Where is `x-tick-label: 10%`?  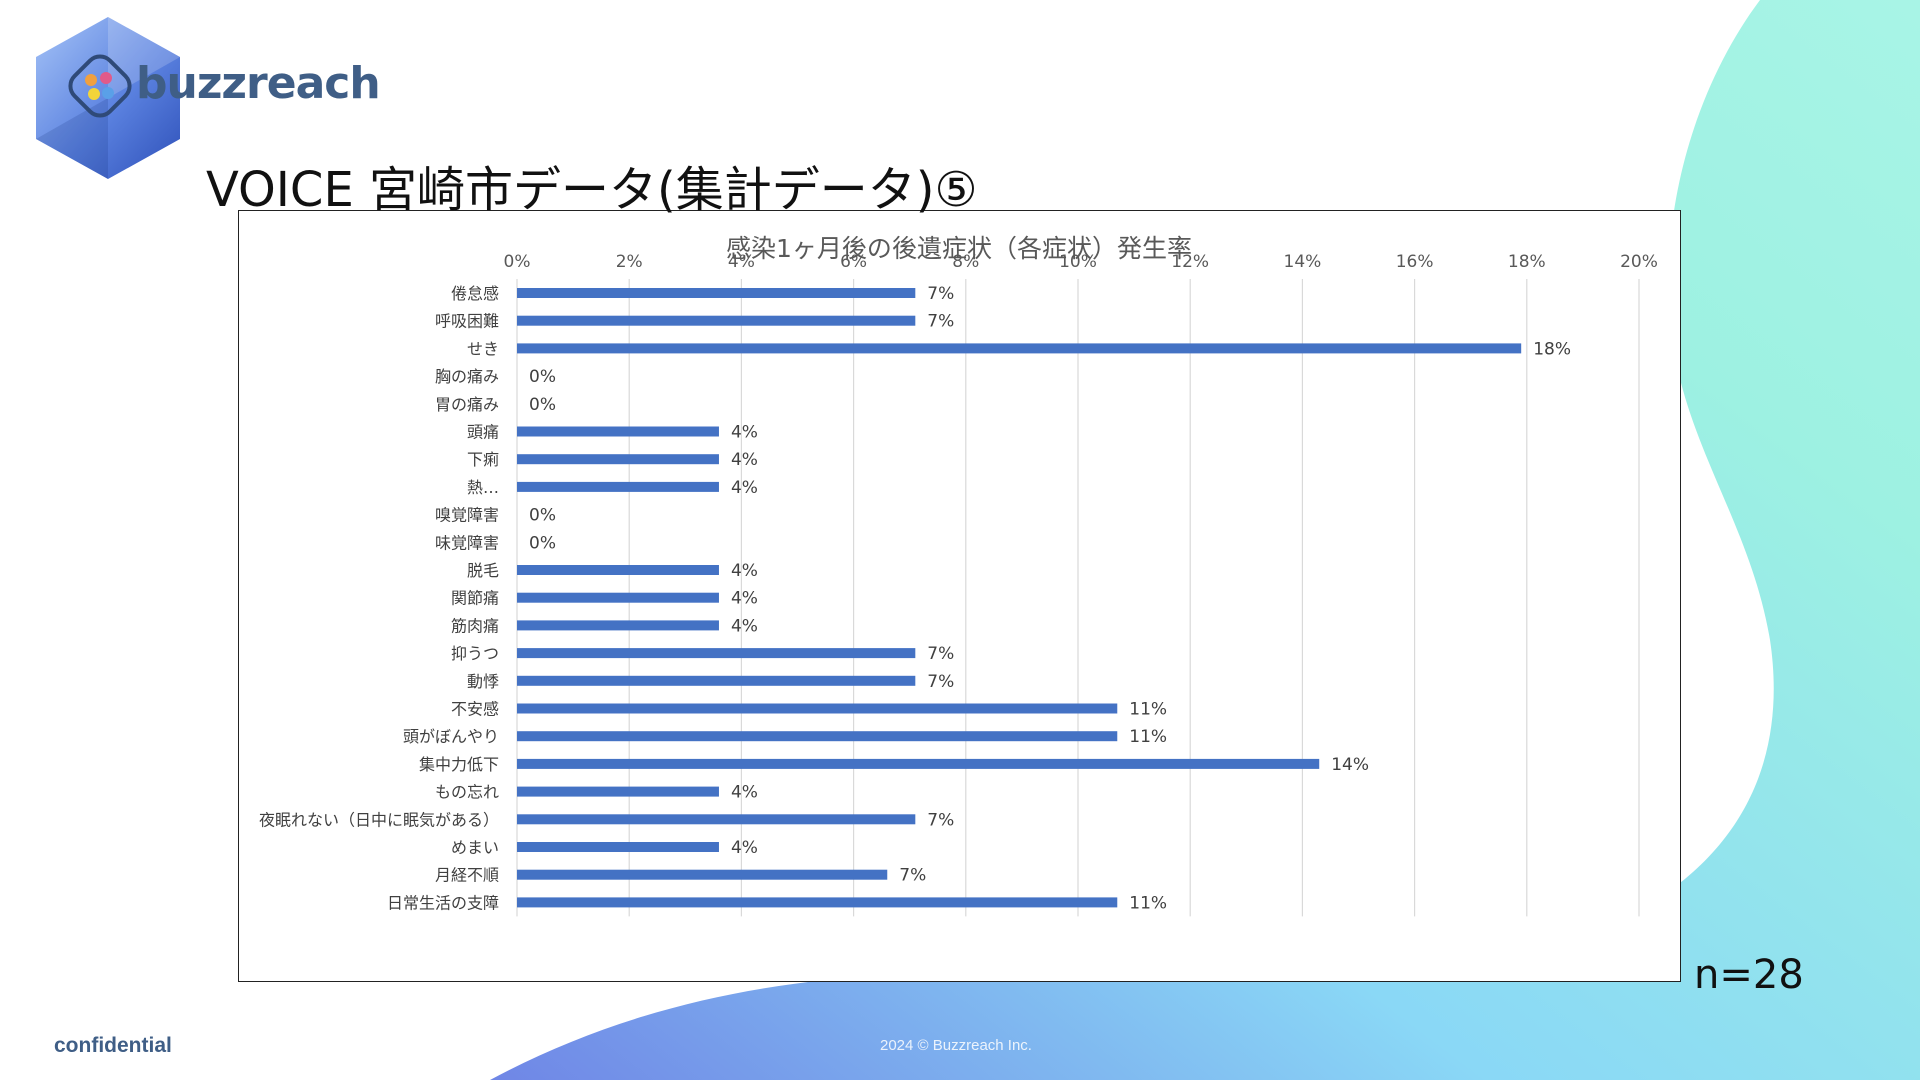 x-tick-label: 10% is located at coordinates (1078, 262).